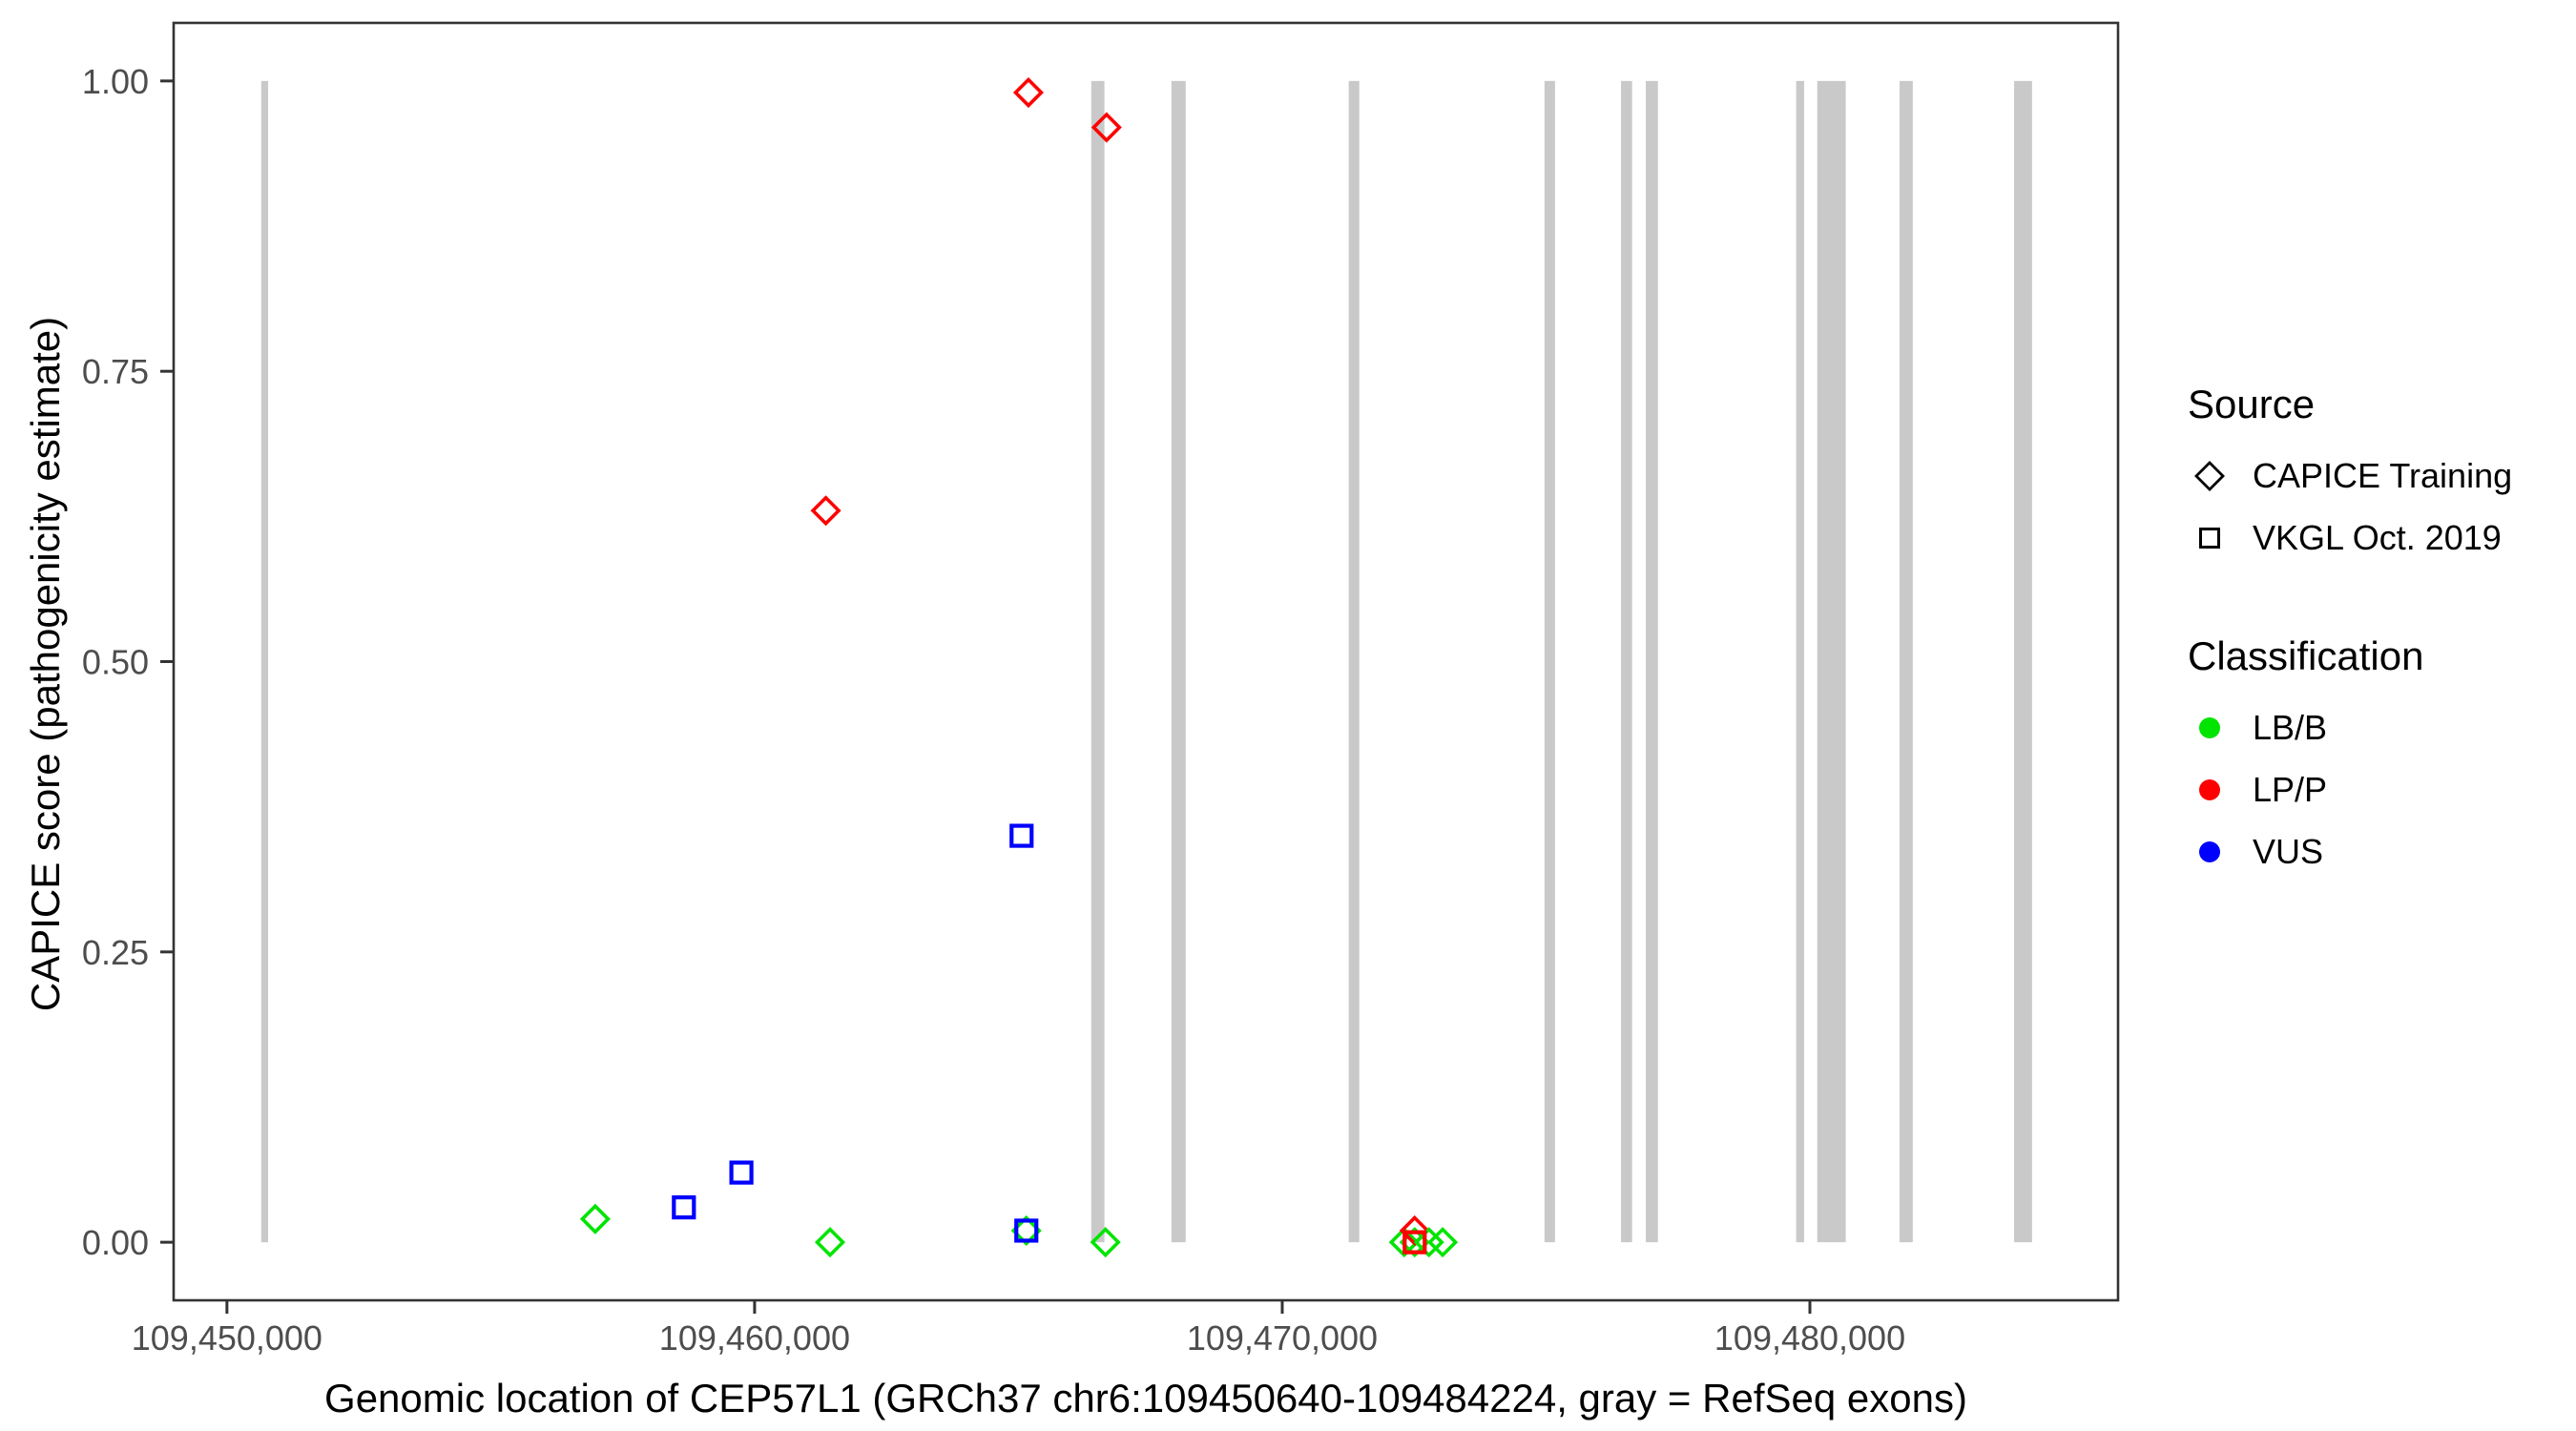  What do you see at coordinates (2210, 790) in the screenshot?
I see `red-dot-icon` at bounding box center [2210, 790].